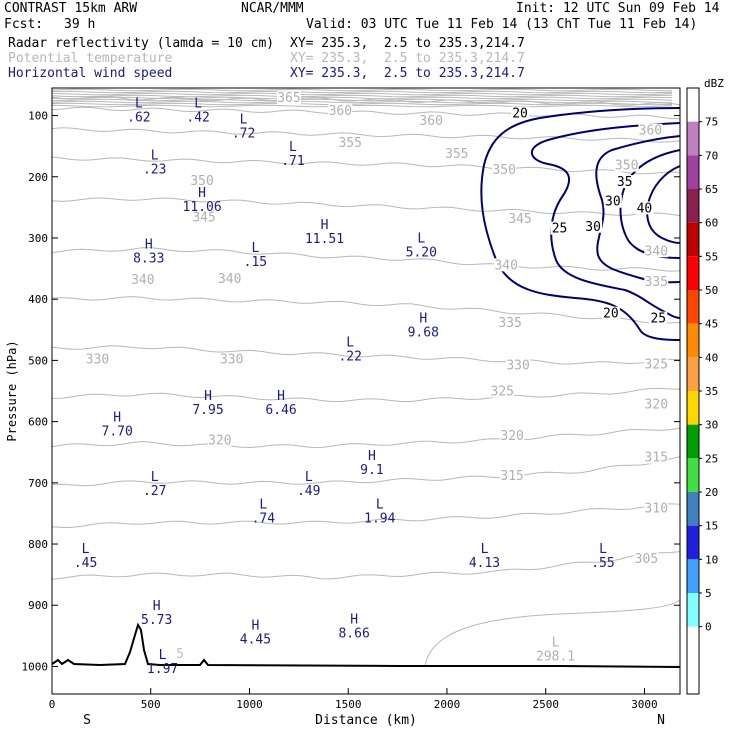 This screenshot has height=740, width=740. What do you see at coordinates (38, 238) in the screenshot?
I see `y-tick-label: 300` at bounding box center [38, 238].